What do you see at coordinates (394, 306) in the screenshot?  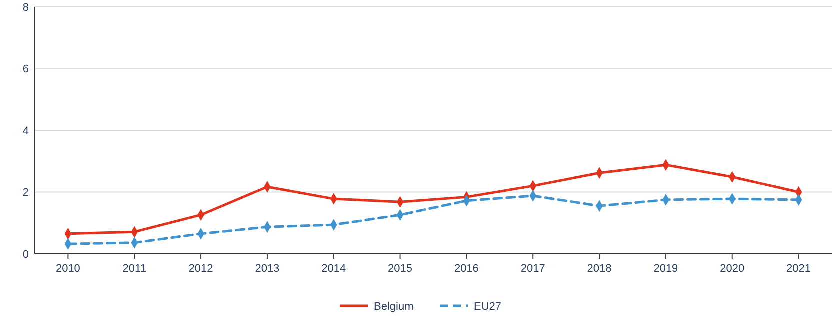 I see `legend-label: Belgium` at bounding box center [394, 306].